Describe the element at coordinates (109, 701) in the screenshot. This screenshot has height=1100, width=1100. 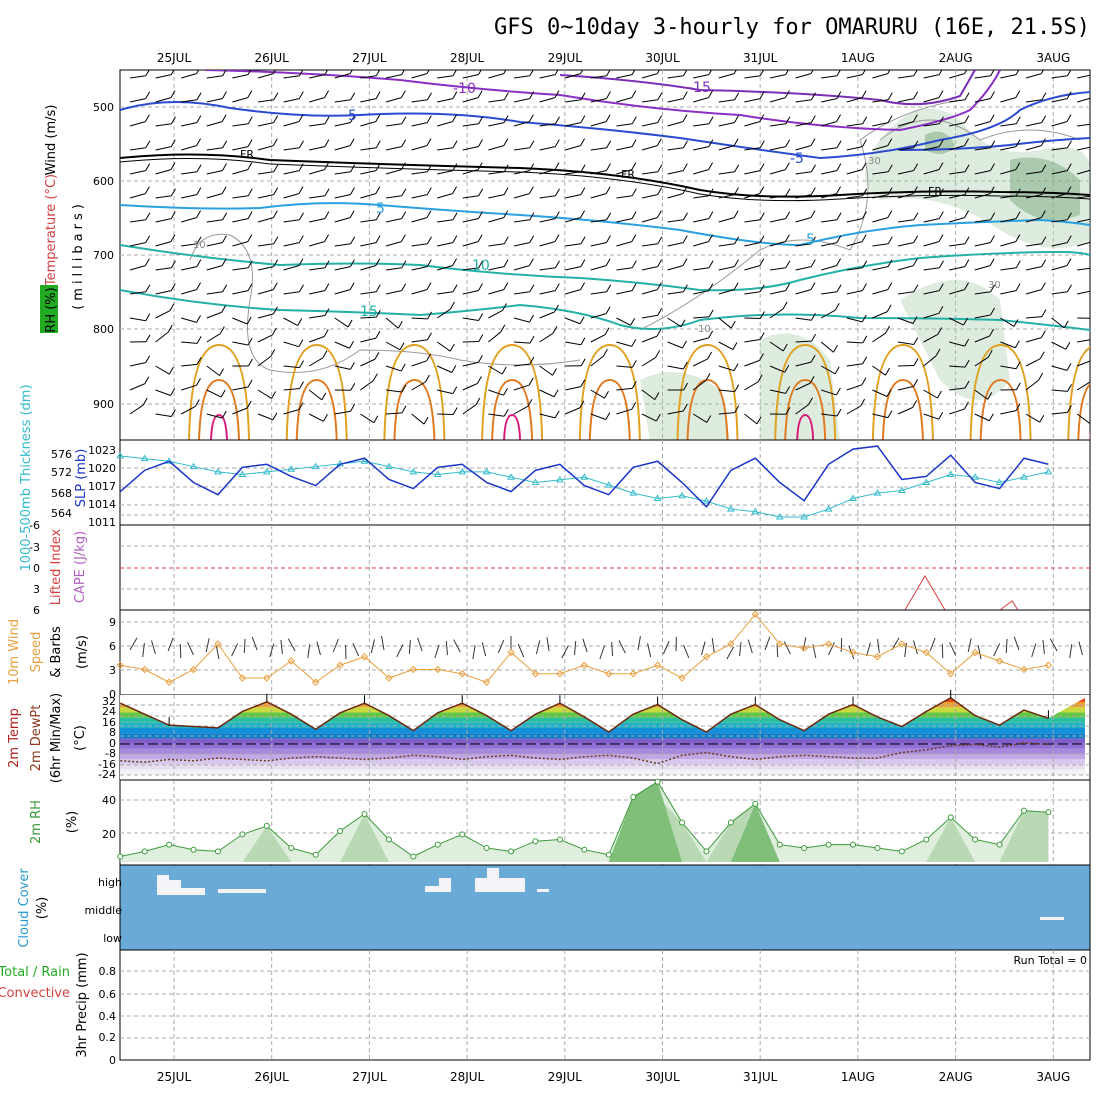
I see `t-tick-32: 32` at that location.